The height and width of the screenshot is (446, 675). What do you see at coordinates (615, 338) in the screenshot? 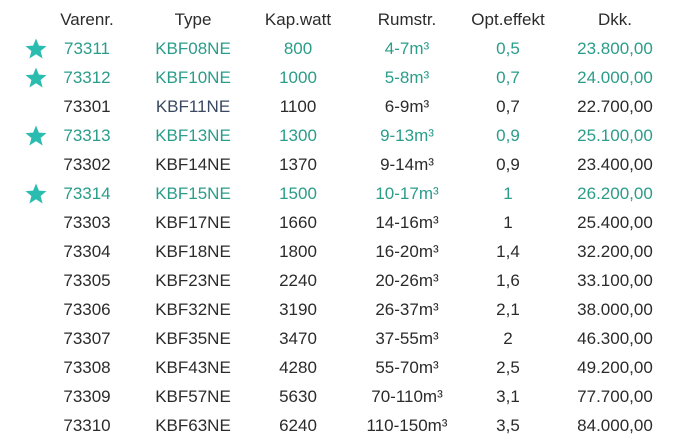
I see `cell-dkk: 46.300,00` at bounding box center [615, 338].